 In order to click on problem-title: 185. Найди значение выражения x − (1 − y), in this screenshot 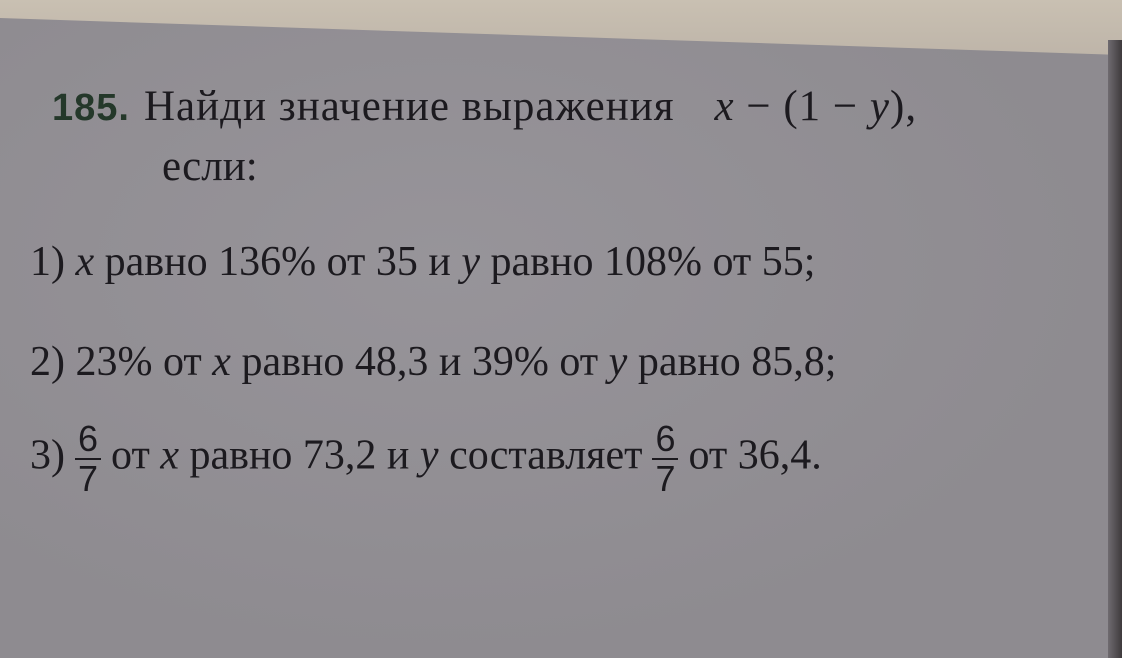, I will do `click(484, 106)`.